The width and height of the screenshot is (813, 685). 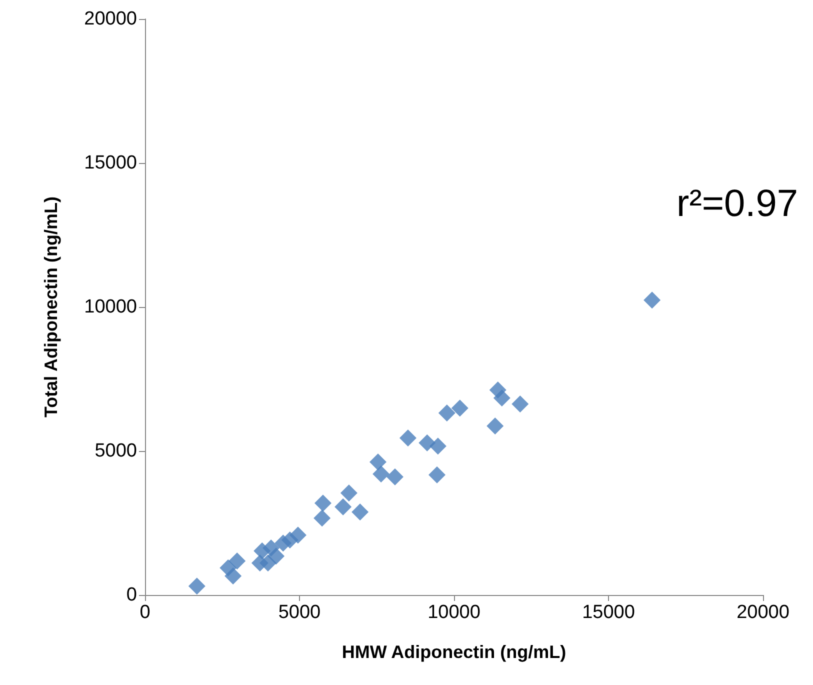 What do you see at coordinates (454, 612) in the screenshot?
I see `x-tick-label: 10000` at bounding box center [454, 612].